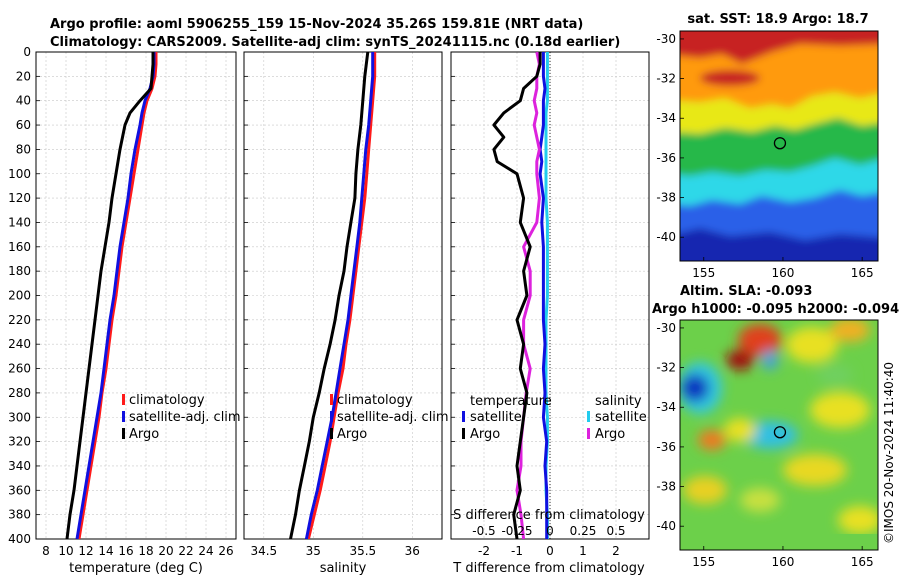 The height and width of the screenshot is (580, 900). Describe the element at coordinates (19, 198) in the screenshot. I see `depth-tick-label: 120` at that location.